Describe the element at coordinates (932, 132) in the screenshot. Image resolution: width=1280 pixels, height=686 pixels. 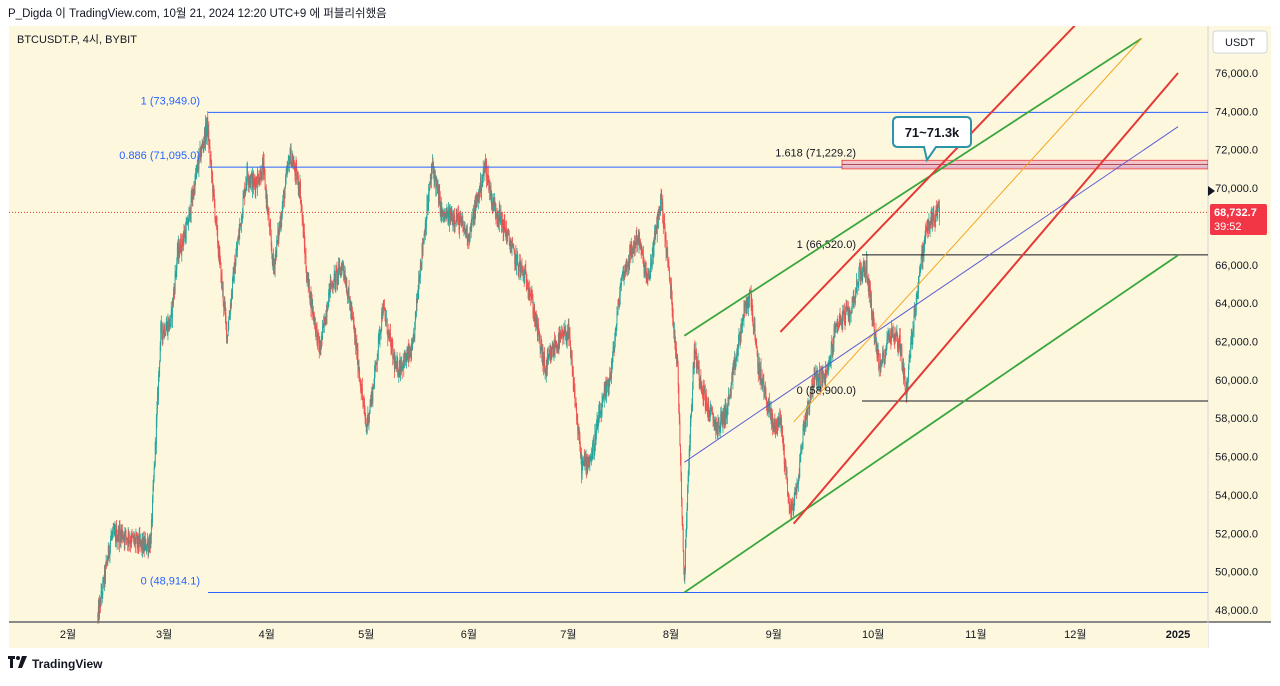
I see `callout-text: 71~71.3k` at that location.